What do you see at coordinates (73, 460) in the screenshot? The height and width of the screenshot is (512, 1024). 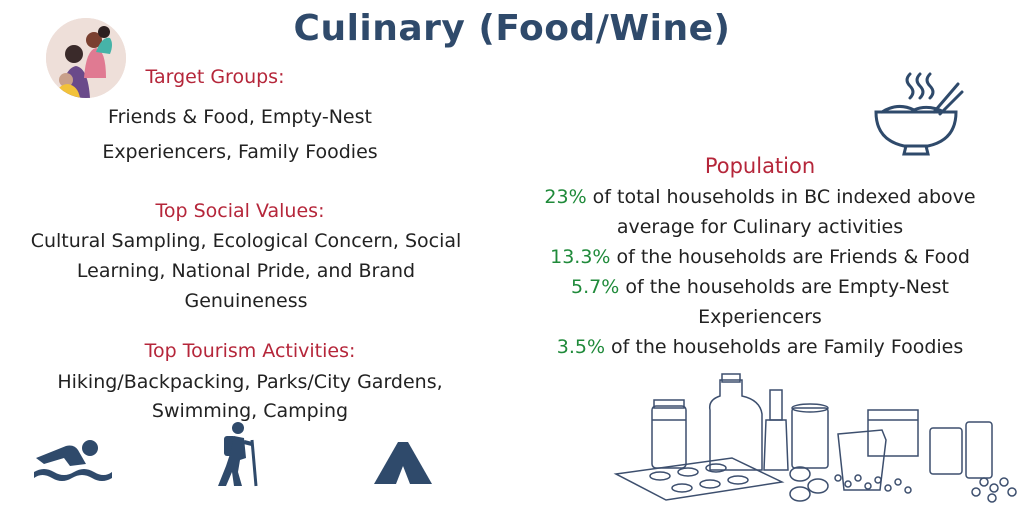 I see `swimmer-icon` at bounding box center [73, 460].